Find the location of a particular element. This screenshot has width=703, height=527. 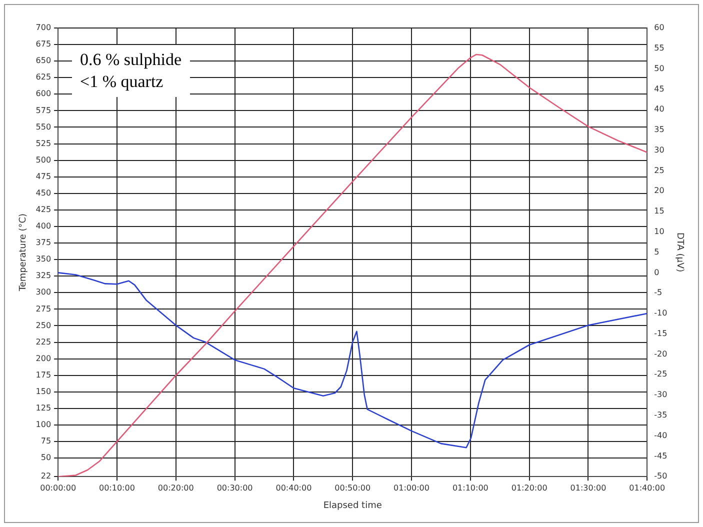

y-tick-label: 500 is located at coordinates (44, 159).